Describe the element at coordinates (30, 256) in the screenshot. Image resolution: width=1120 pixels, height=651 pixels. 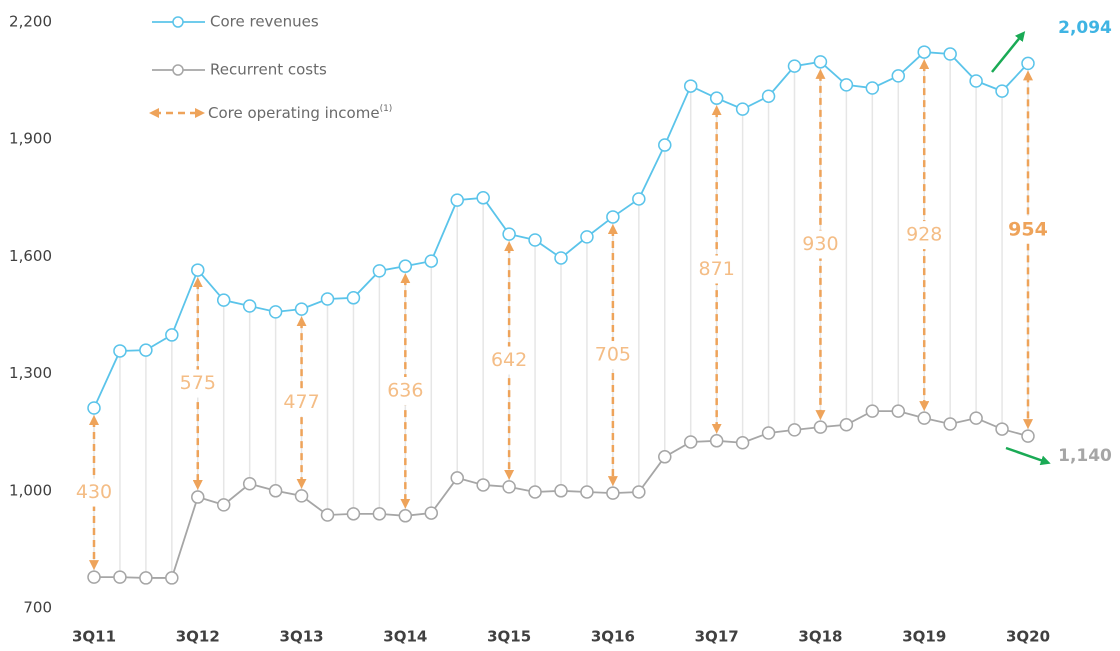
I see `y-tick-label: 1,600` at that location.